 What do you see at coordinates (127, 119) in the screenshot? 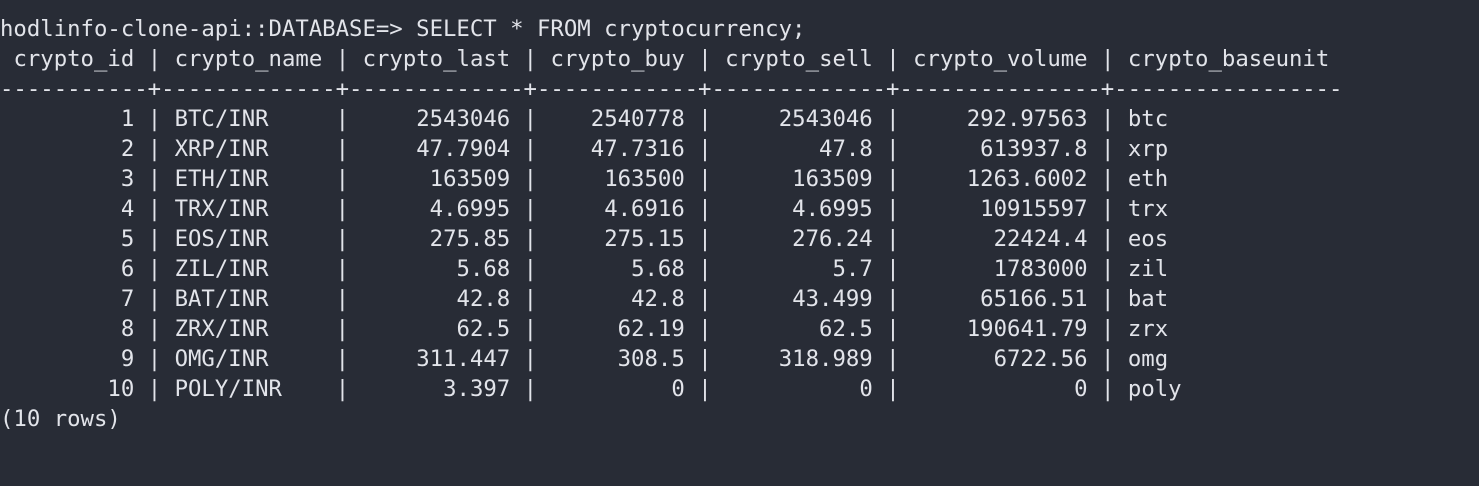
I see `cell-crypto-id: 1` at bounding box center [127, 119].